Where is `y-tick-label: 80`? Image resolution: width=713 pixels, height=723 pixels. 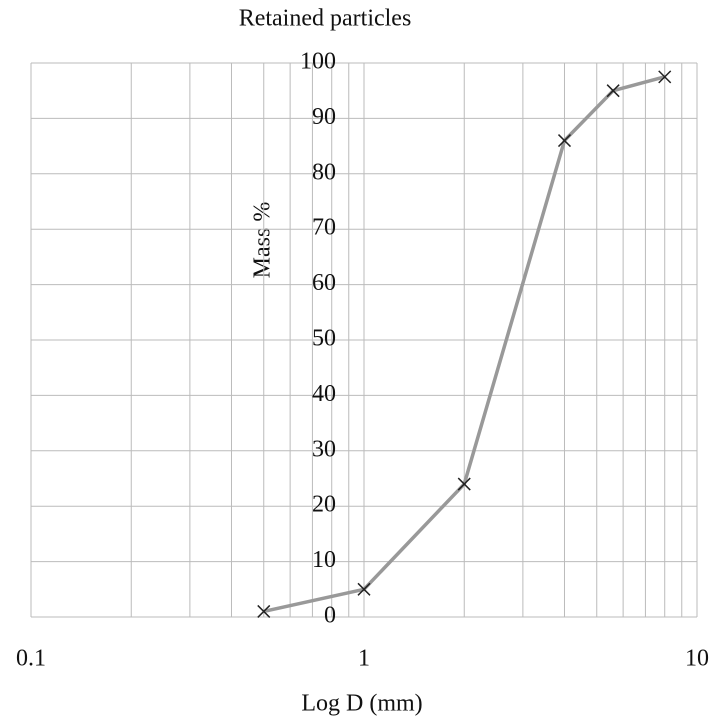
y-tick-label: 80 is located at coordinates (324, 172).